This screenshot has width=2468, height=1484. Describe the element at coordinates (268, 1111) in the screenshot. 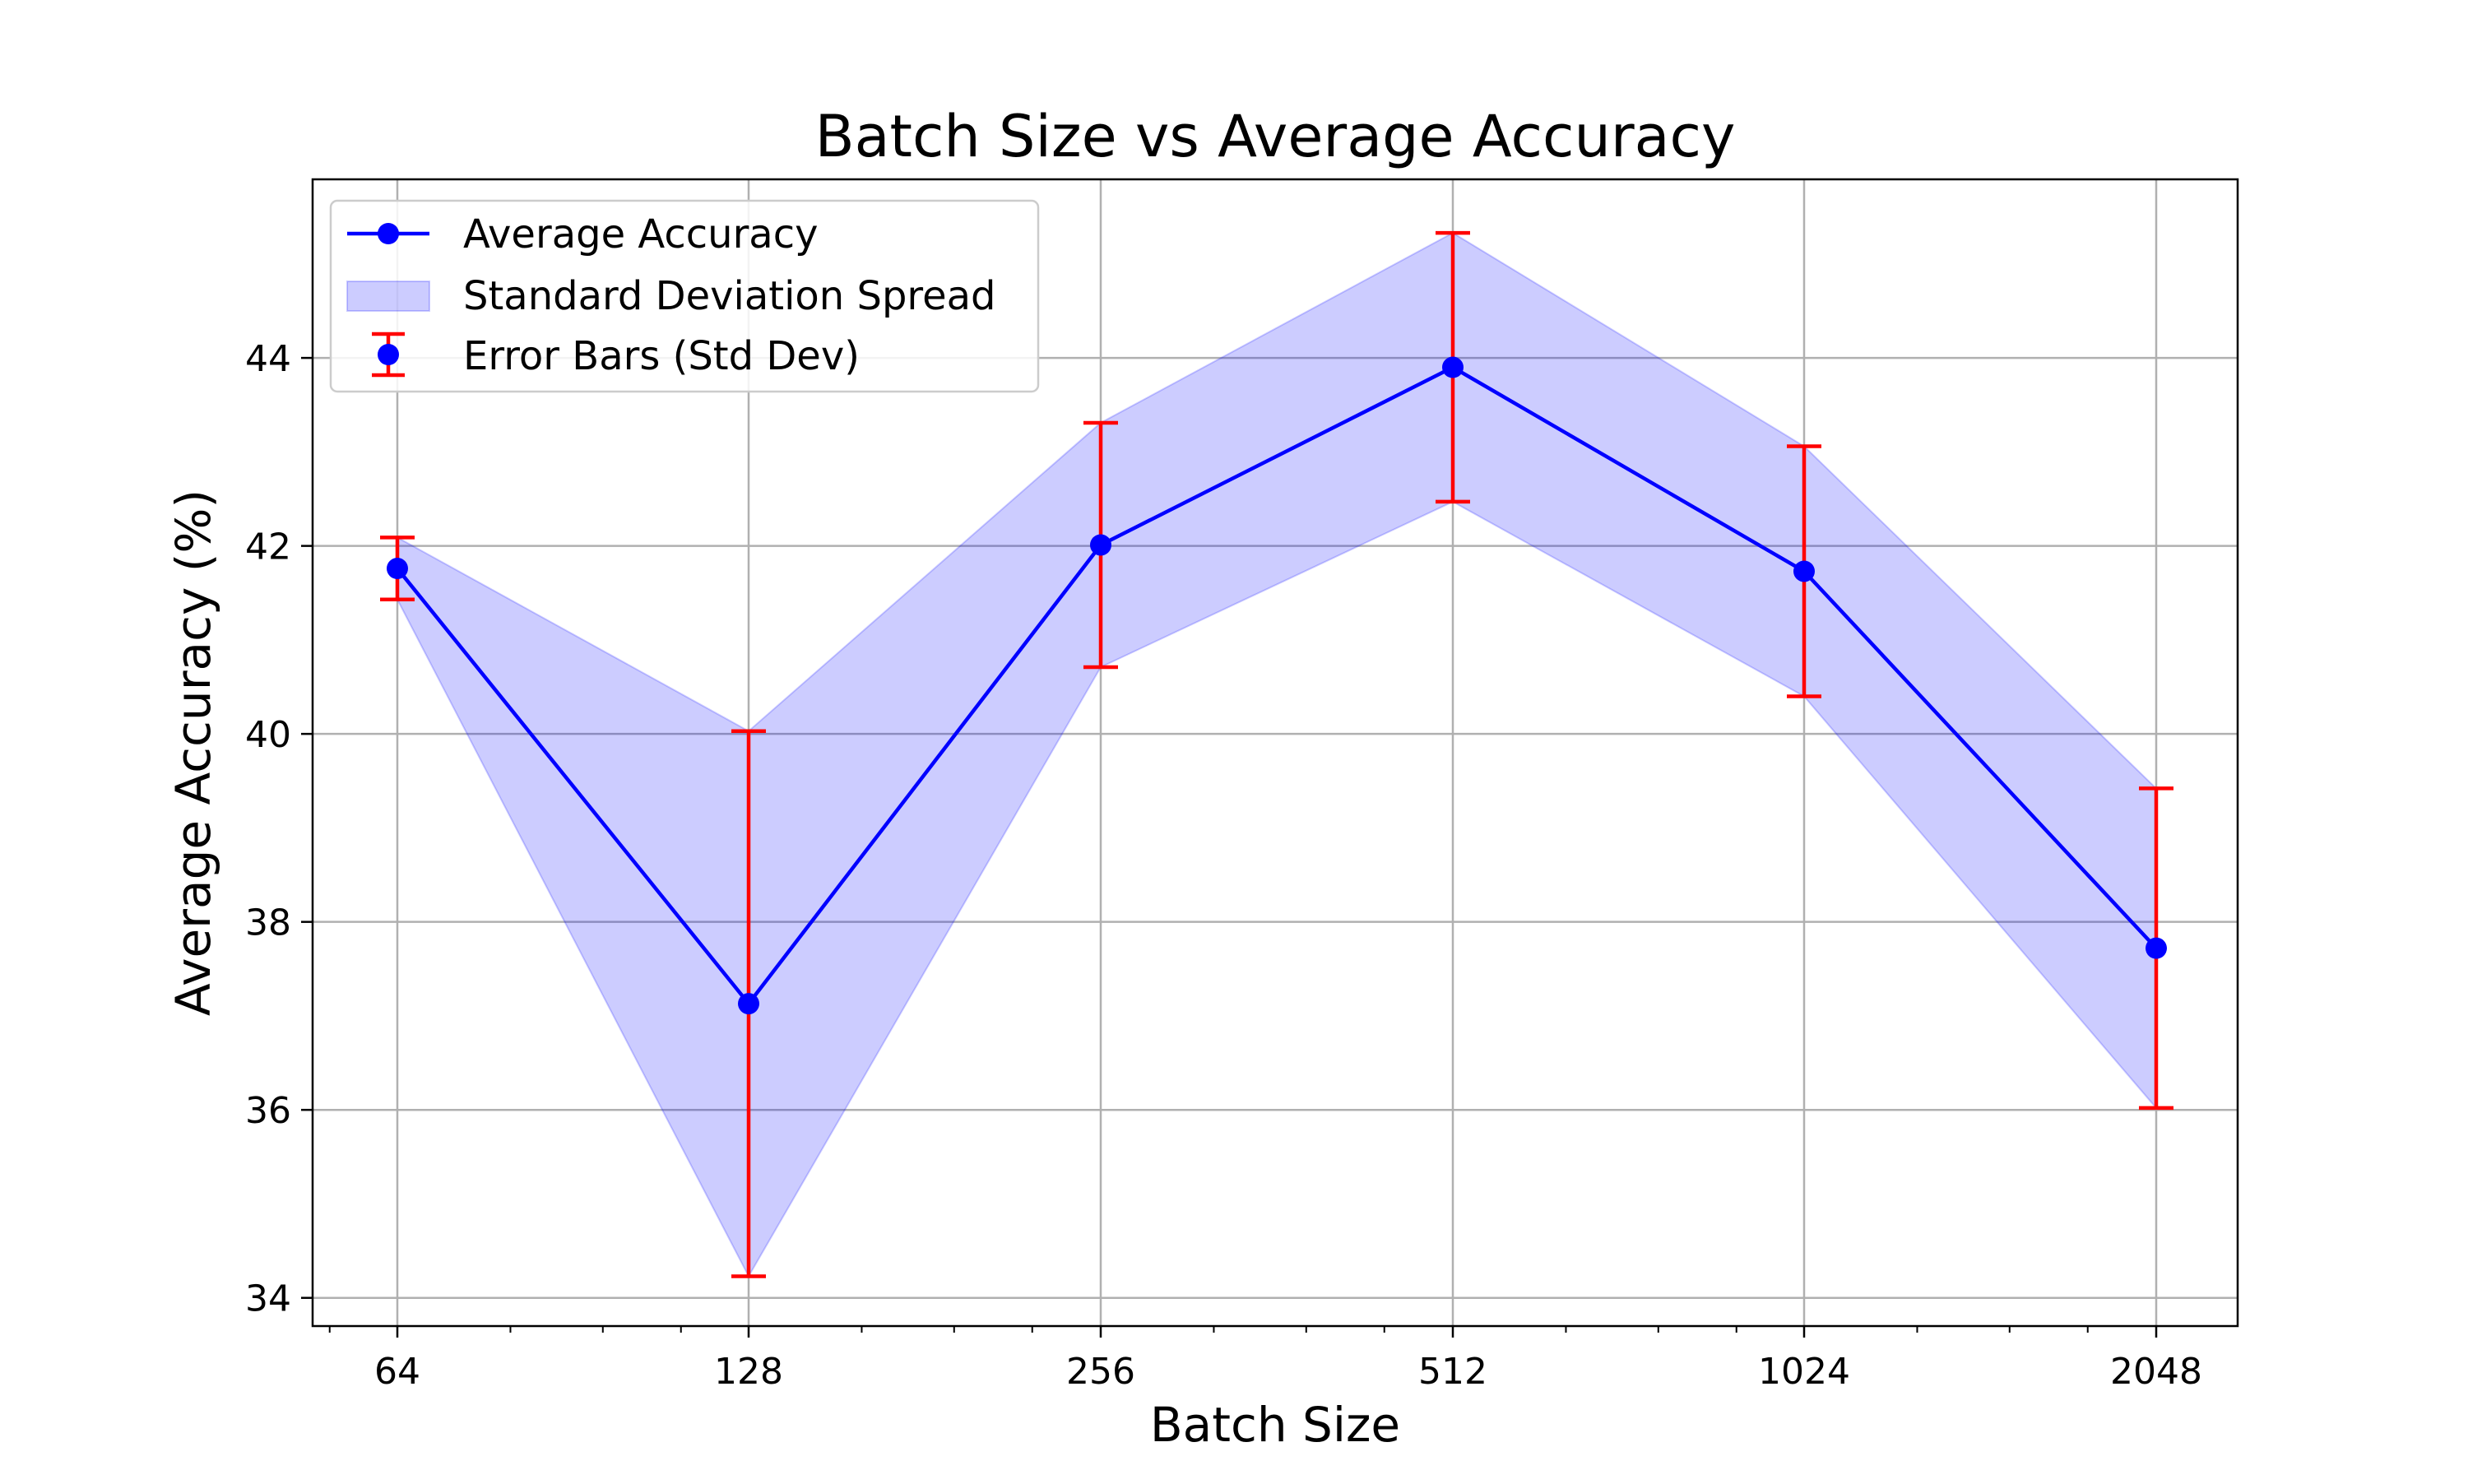

I see `y-tick-label-36: 36` at that location.